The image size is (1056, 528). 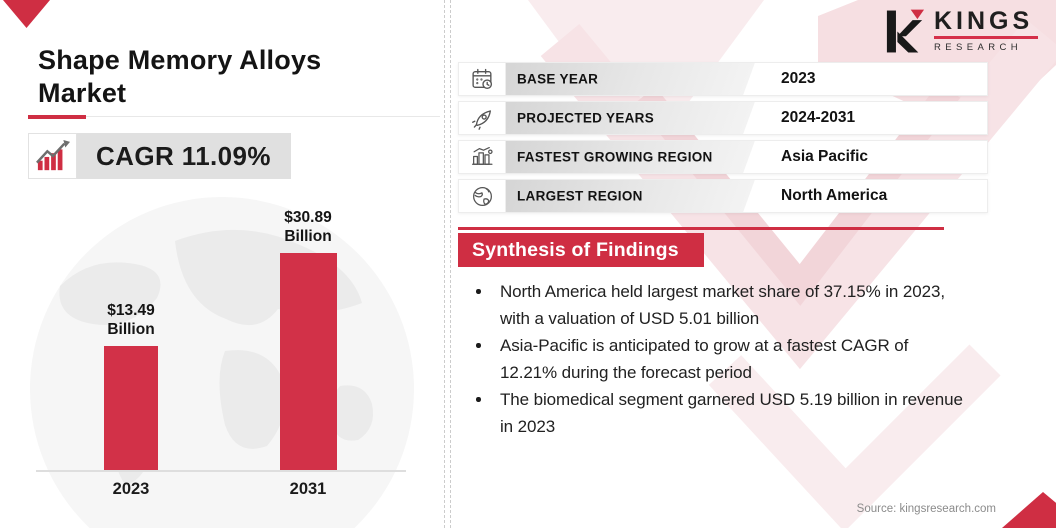 I want to click on cagr-badge-body: CAGR 11.09%, so click(x=184, y=156).